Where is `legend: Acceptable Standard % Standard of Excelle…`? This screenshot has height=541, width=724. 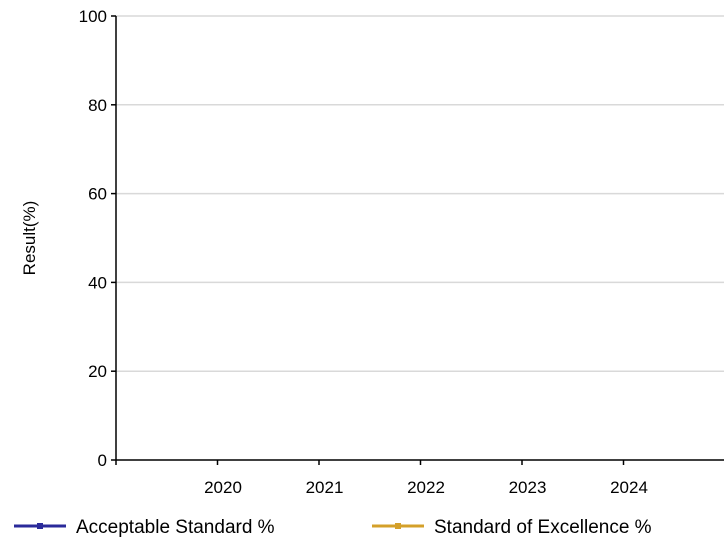
legend: Acceptable Standard % Standard of Excelle… is located at coordinates (333, 527).